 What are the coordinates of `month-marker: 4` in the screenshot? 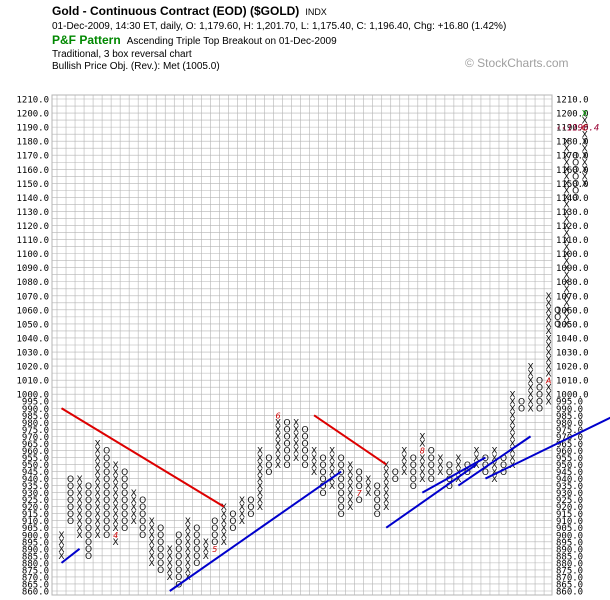 It's located at (115, 535).